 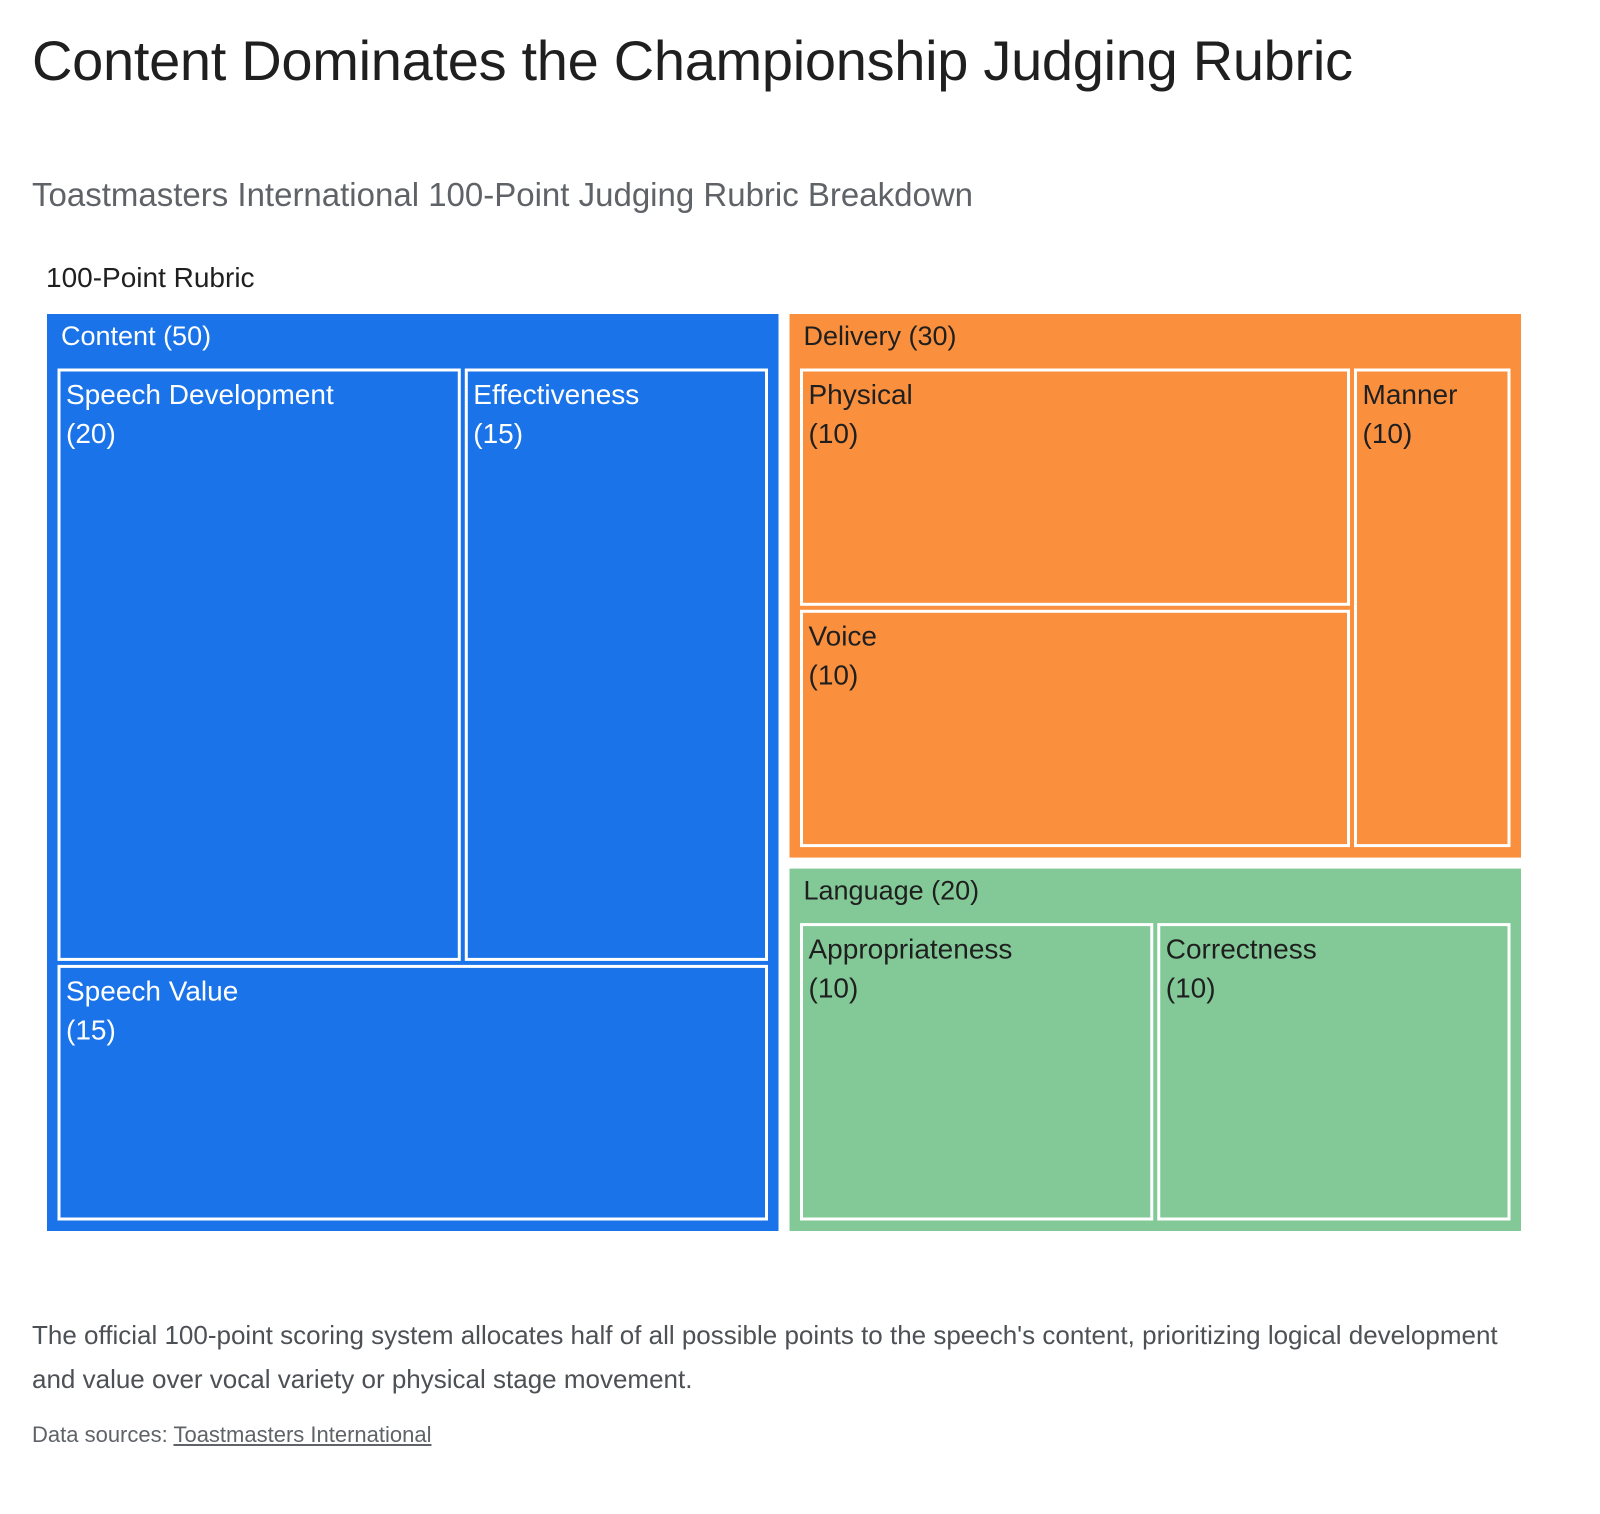 What do you see at coordinates (1075, 487) in the screenshot?
I see `cell-physical` at bounding box center [1075, 487].